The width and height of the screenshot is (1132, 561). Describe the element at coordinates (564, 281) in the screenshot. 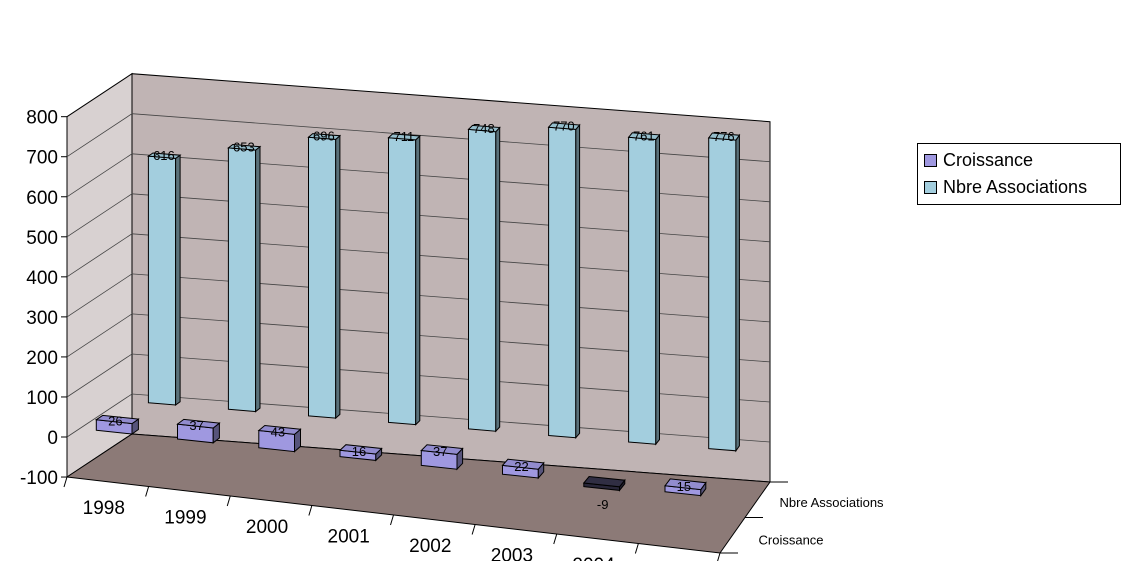

I see `bar-nbre-associations-2003` at that location.